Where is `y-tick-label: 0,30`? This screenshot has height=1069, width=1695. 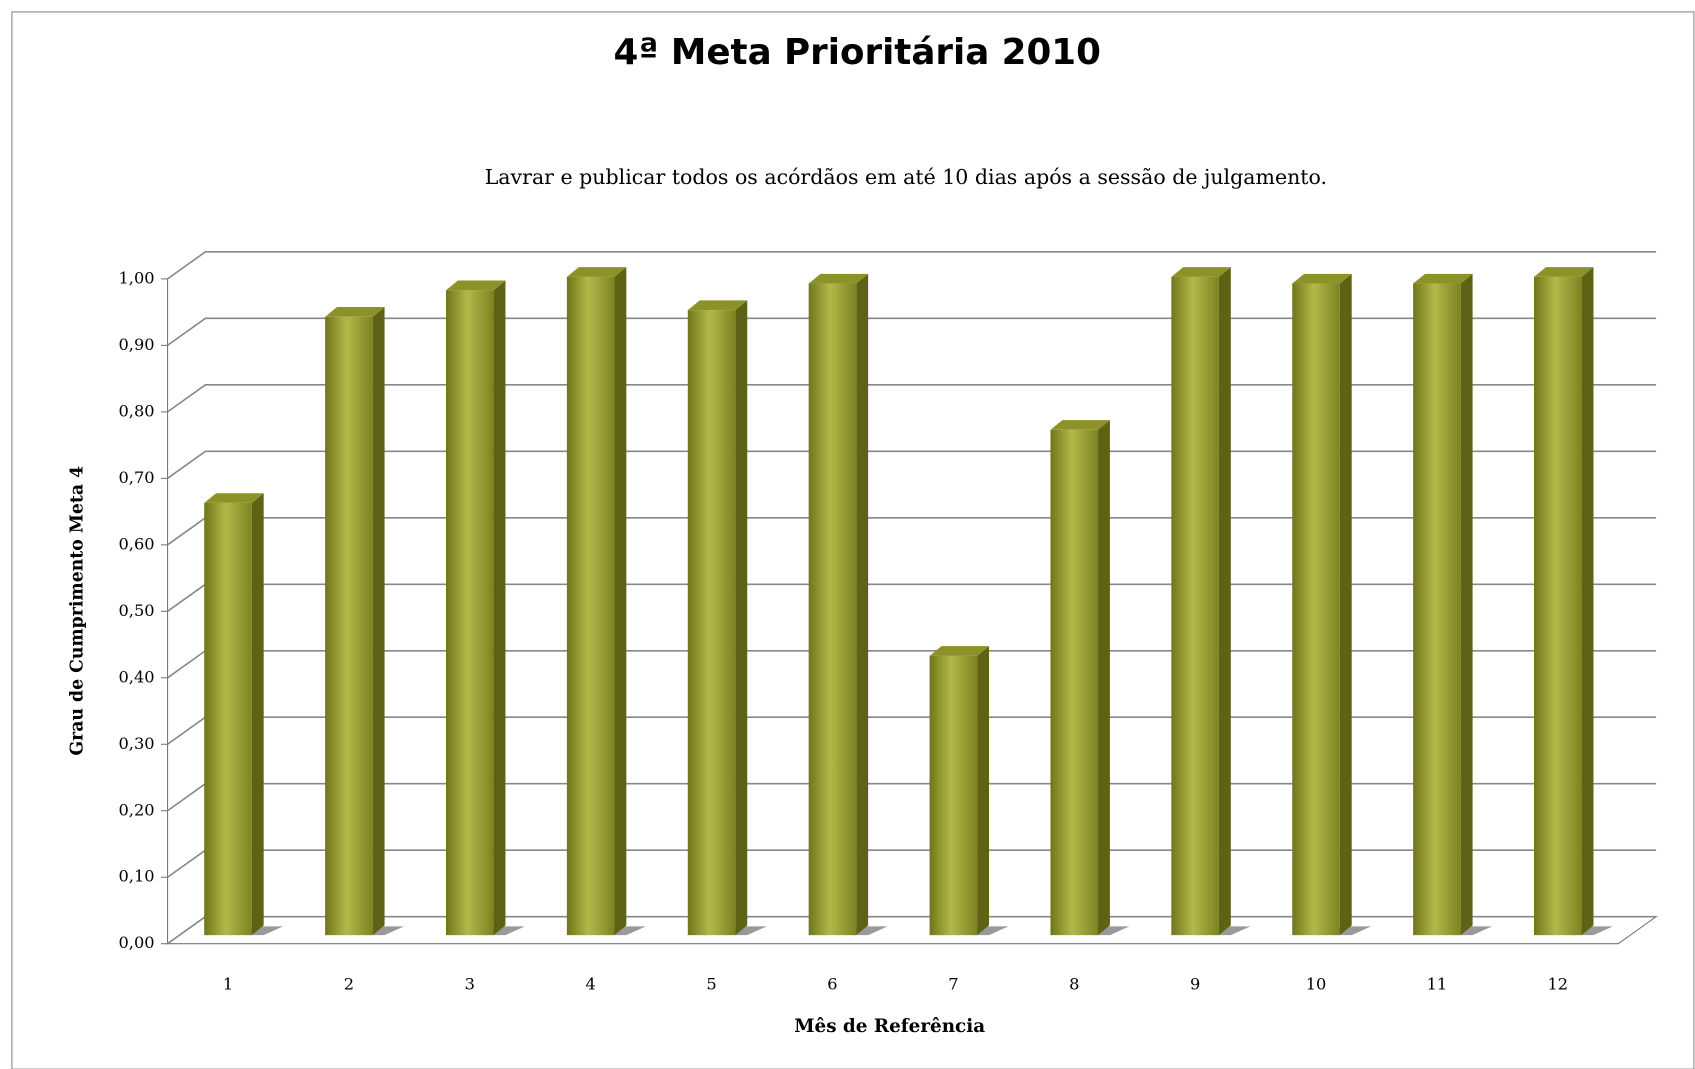 y-tick-label: 0,30 is located at coordinates (137, 743).